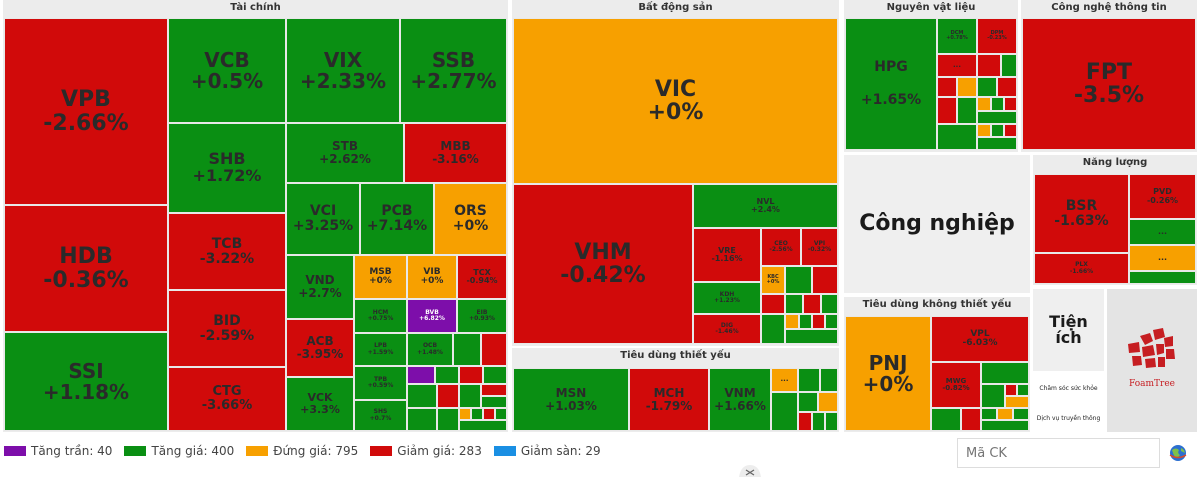  Describe the element at coordinates (740, 399) in the screenshot. I see `stock-tile-vnm: VNM +1.66%` at that location.